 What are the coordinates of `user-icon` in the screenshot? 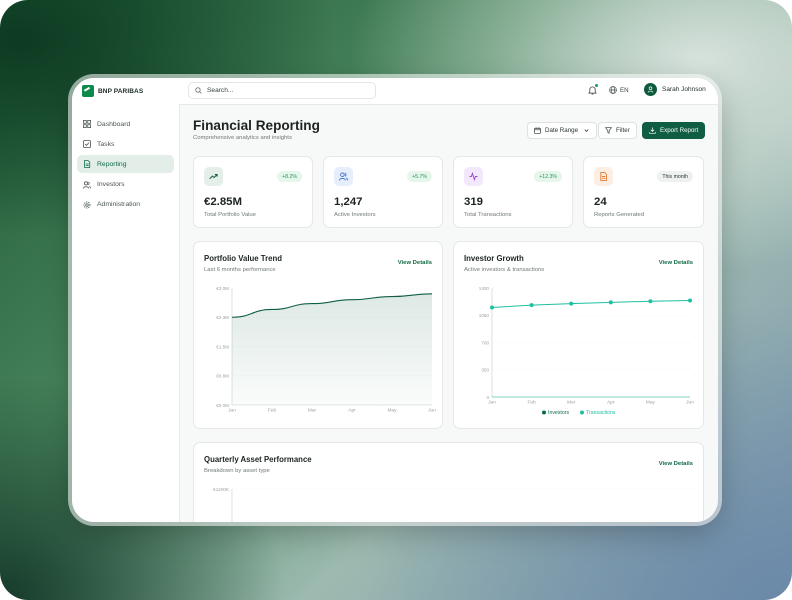 It's located at (650, 89).